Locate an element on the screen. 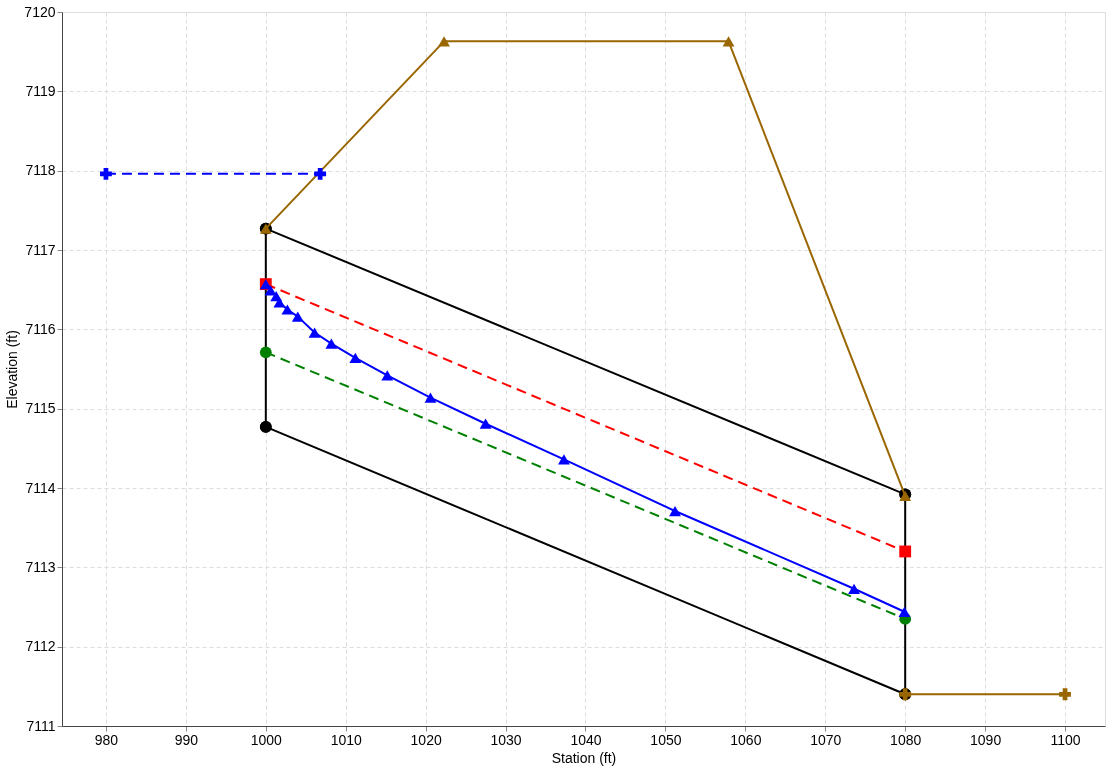 The image size is (1110, 770). y-axis-title: Elevation (ft) is located at coordinates (12, 369).